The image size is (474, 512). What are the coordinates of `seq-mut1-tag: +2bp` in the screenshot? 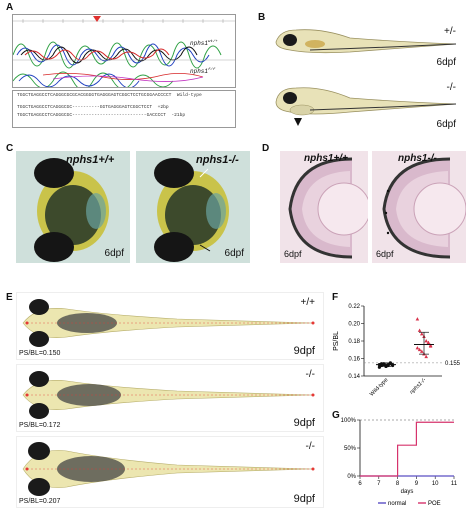 It's located at (163, 107).